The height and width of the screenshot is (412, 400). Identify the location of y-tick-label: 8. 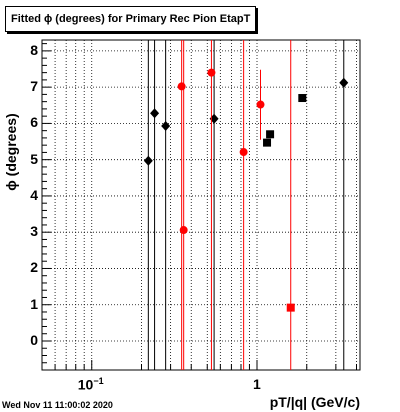
(34, 49).